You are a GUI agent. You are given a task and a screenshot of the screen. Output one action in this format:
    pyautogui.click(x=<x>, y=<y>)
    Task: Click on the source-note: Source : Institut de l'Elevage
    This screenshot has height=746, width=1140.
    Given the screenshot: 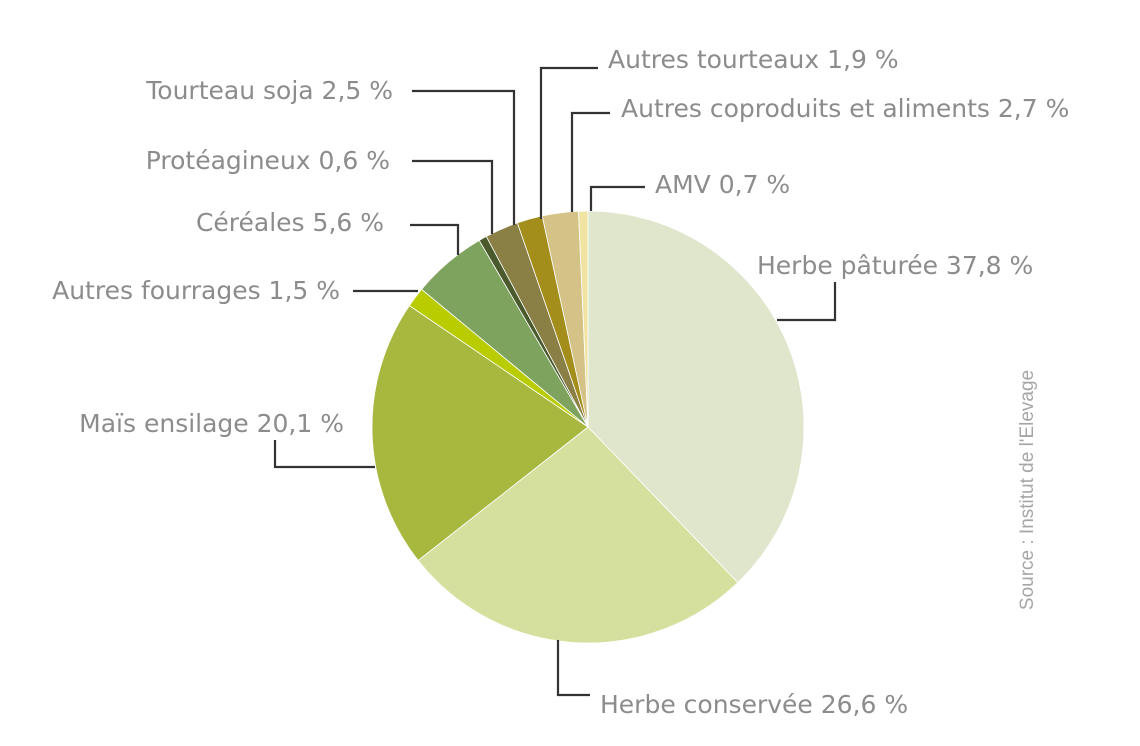 What is the action you would take?
    pyautogui.click(x=1027, y=490)
    